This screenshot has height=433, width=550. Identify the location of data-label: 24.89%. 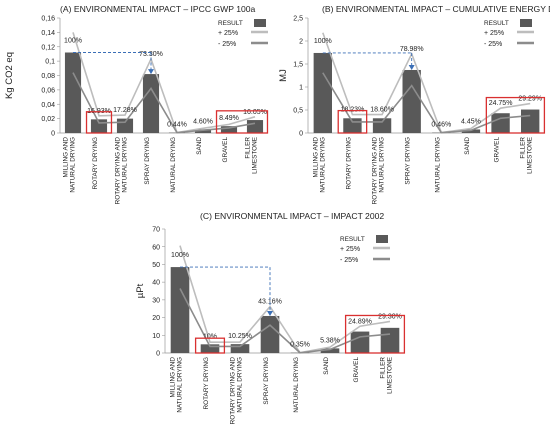
(360, 321).